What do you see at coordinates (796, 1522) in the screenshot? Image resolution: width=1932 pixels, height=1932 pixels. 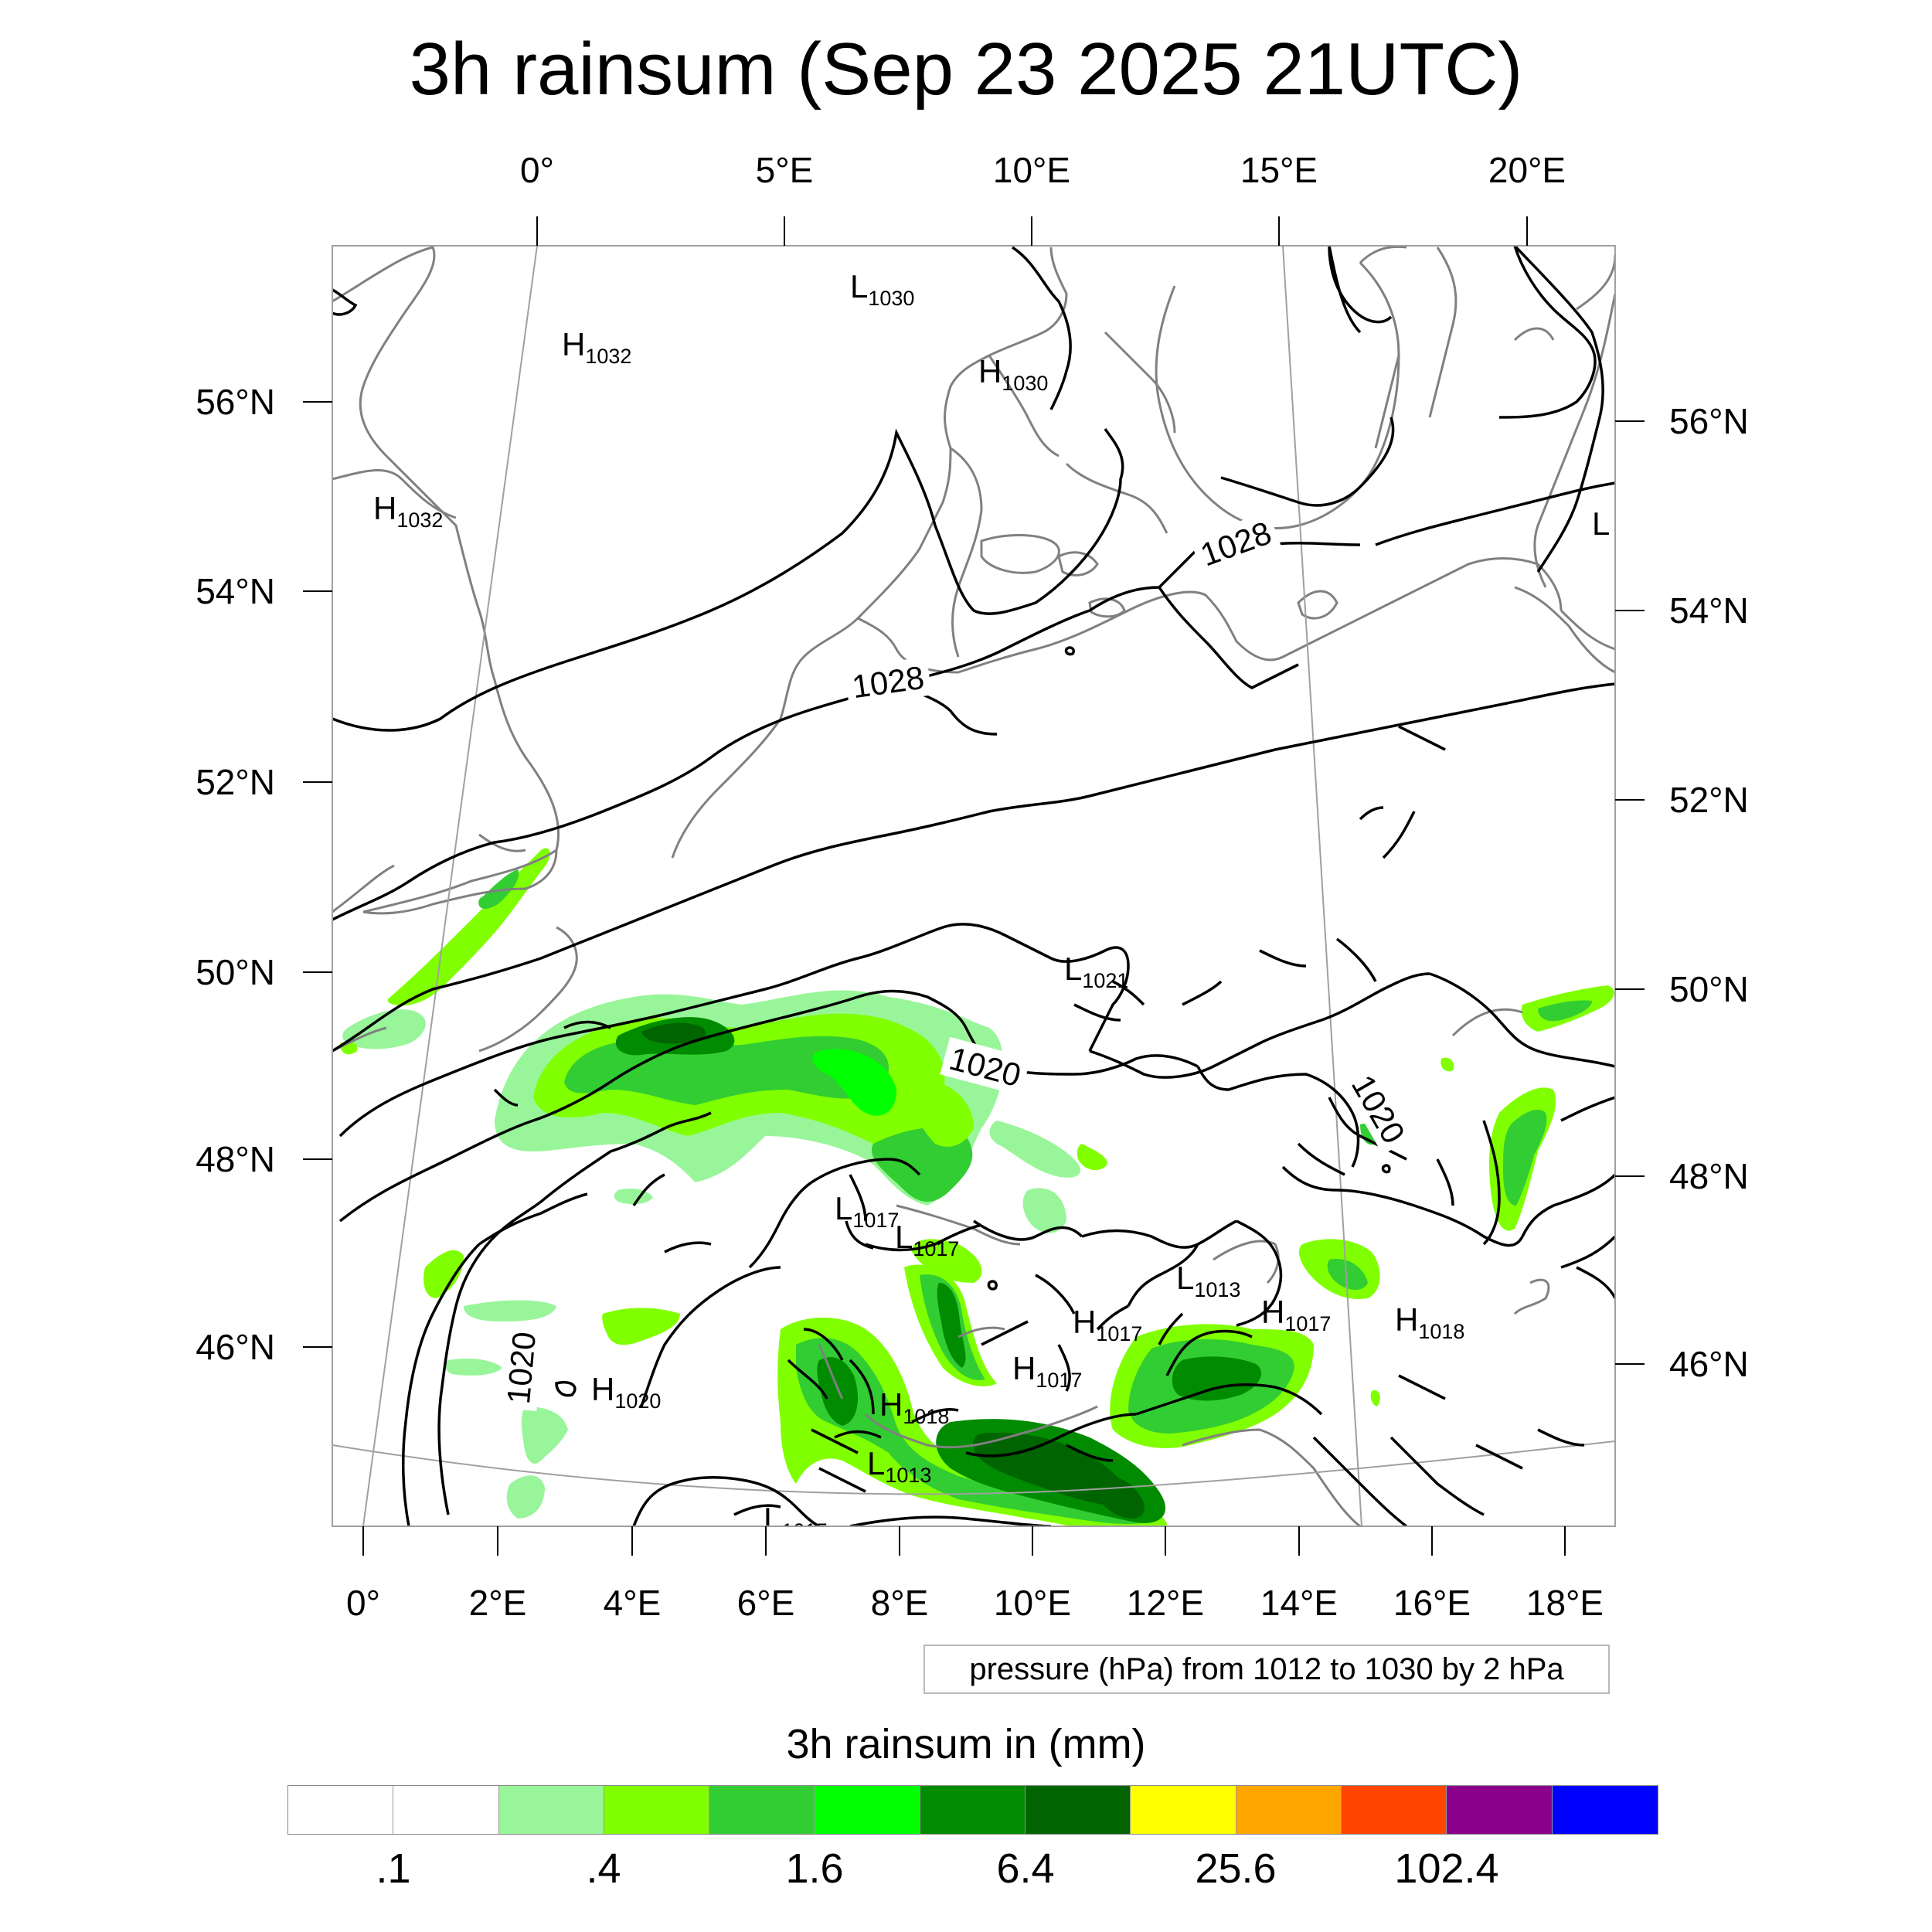 I see `low-pressure-center: L1015` at bounding box center [796, 1522].